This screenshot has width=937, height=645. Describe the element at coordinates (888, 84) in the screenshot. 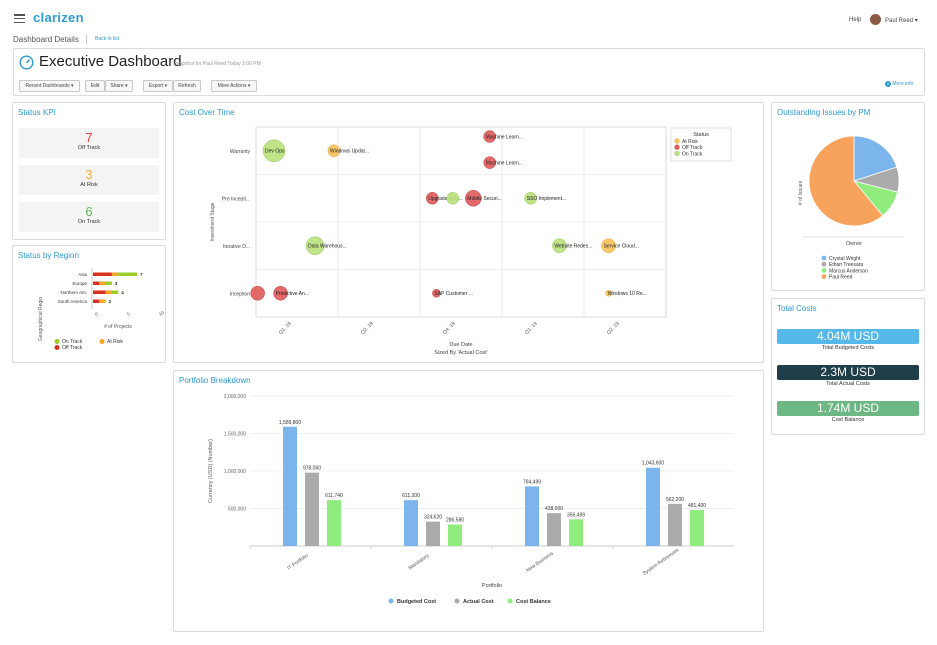

I see `info-icon: i` at that location.